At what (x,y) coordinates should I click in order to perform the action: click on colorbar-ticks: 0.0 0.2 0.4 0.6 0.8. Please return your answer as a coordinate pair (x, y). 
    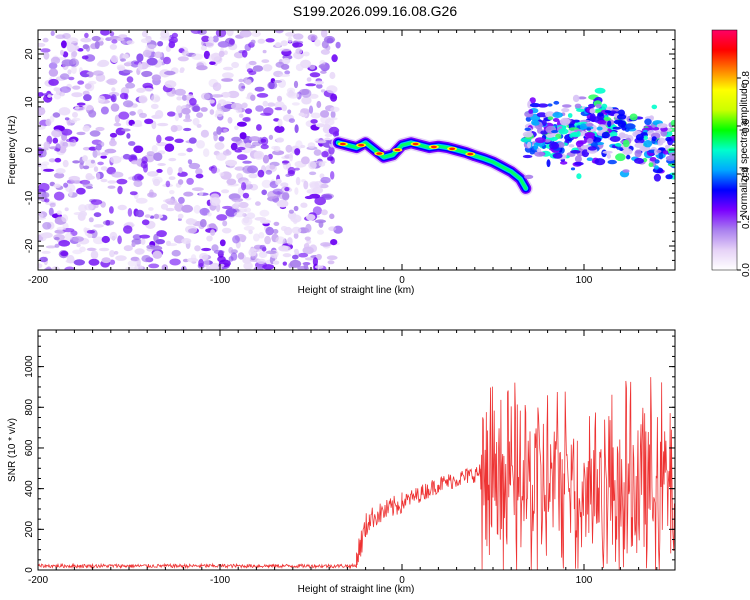
    Looking at the image, I should click on (743, 174).